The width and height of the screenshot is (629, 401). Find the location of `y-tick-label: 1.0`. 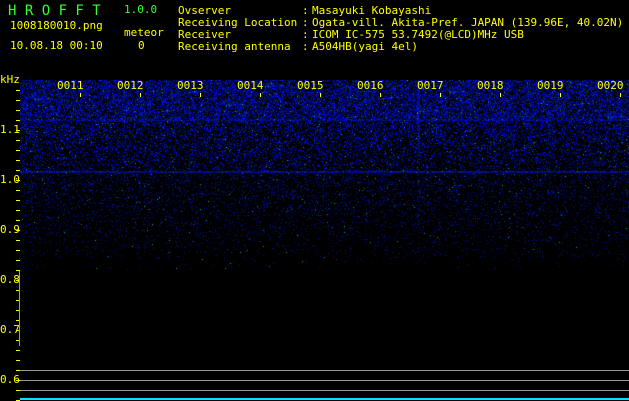

y-tick-label: 1.0 is located at coordinates (10, 179).